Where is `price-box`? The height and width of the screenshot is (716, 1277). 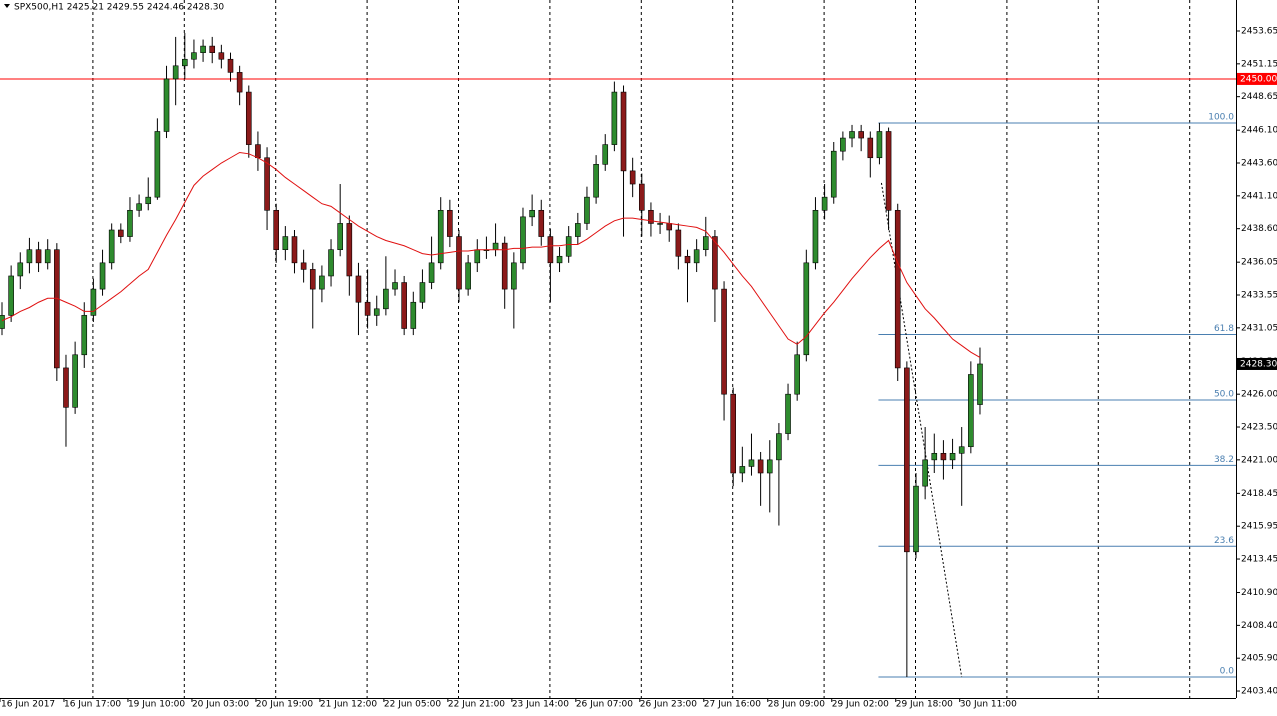 price-box is located at coordinates (1257, 363).